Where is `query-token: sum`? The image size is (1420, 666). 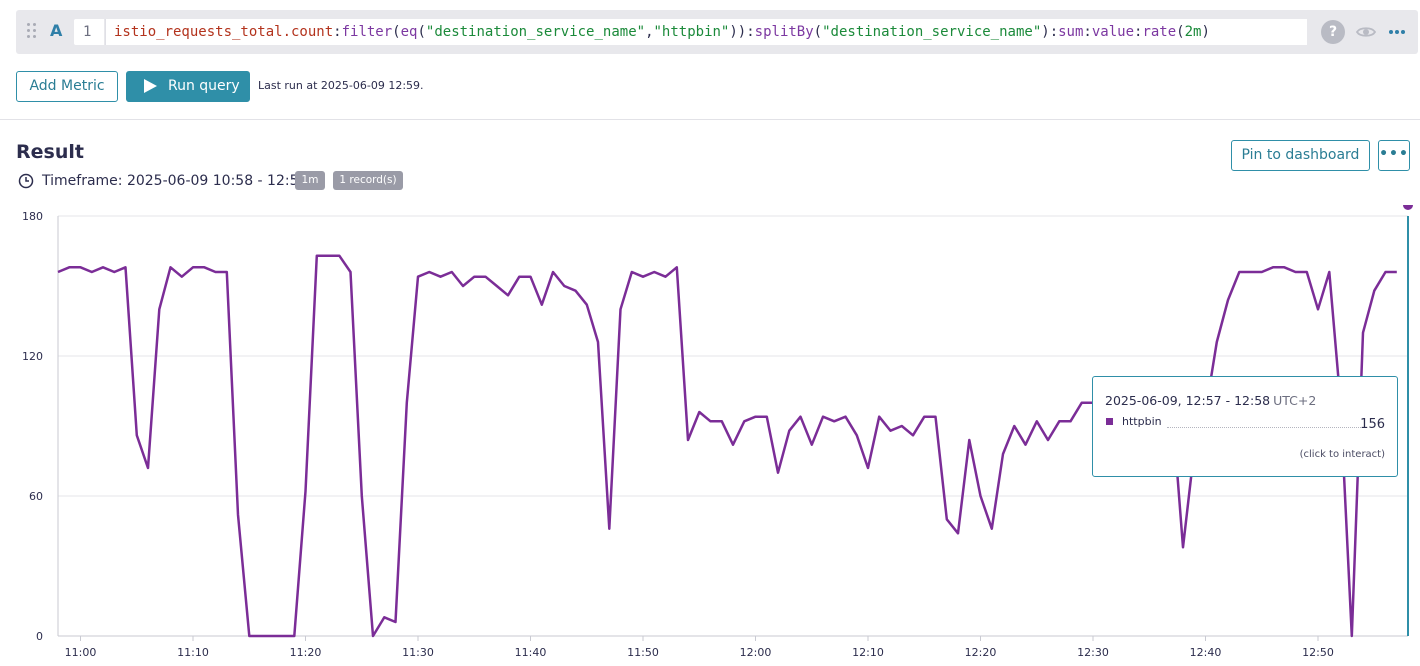 query-token: sum is located at coordinates (1071, 32).